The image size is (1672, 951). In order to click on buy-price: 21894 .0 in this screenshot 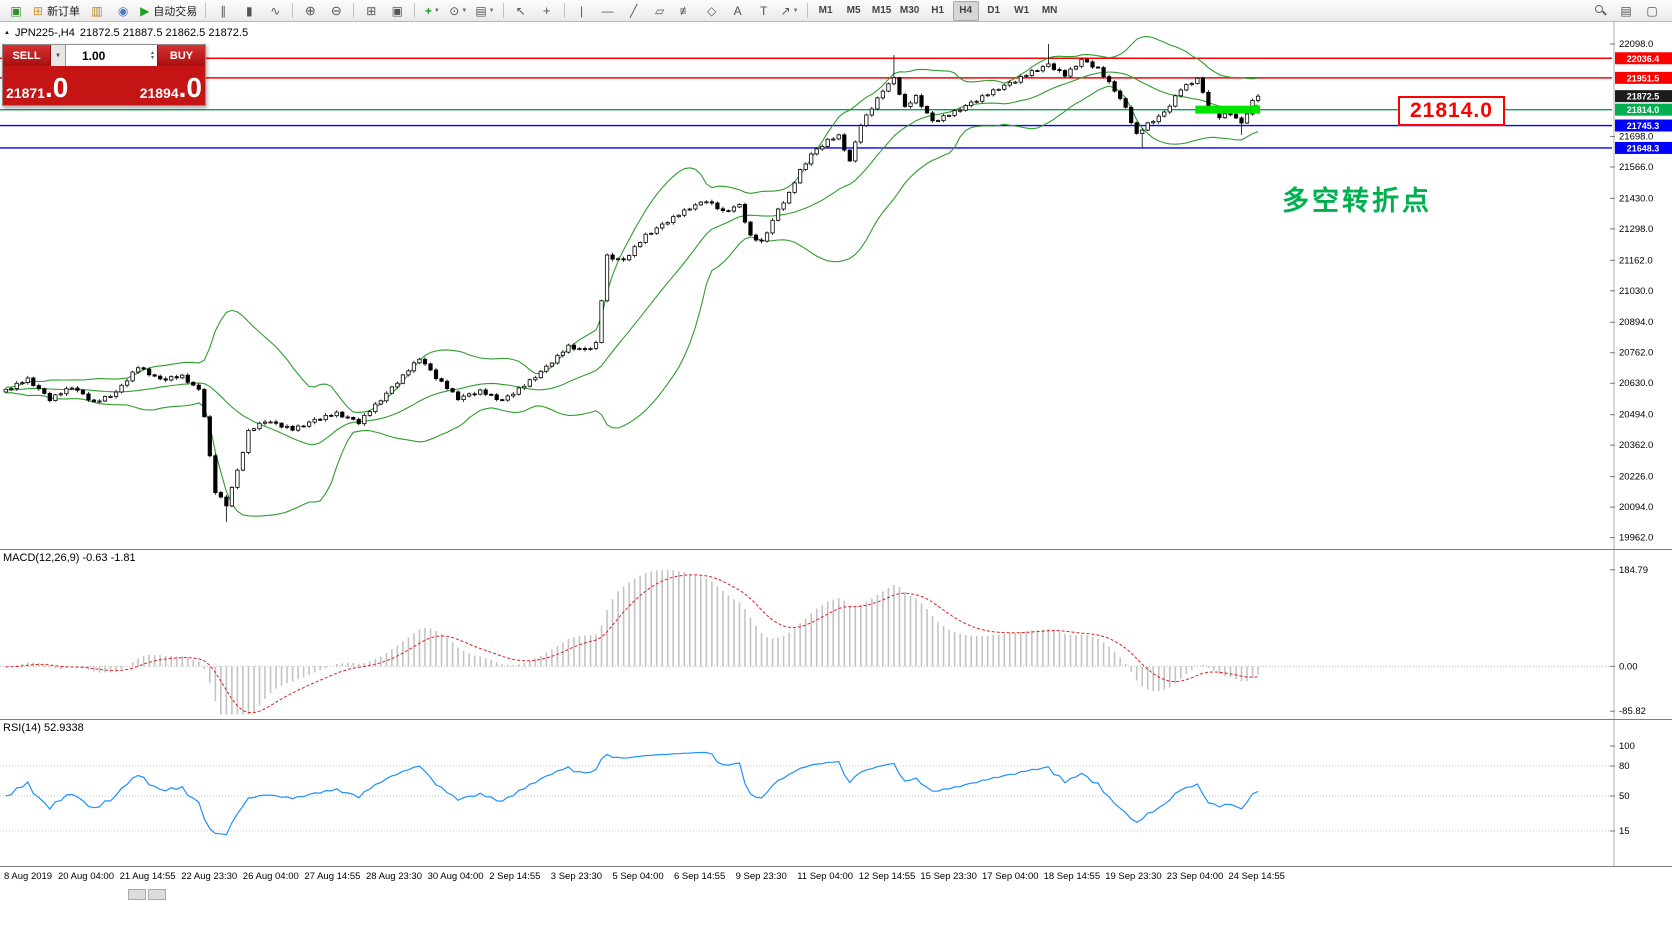, I will do `click(171, 90)`.